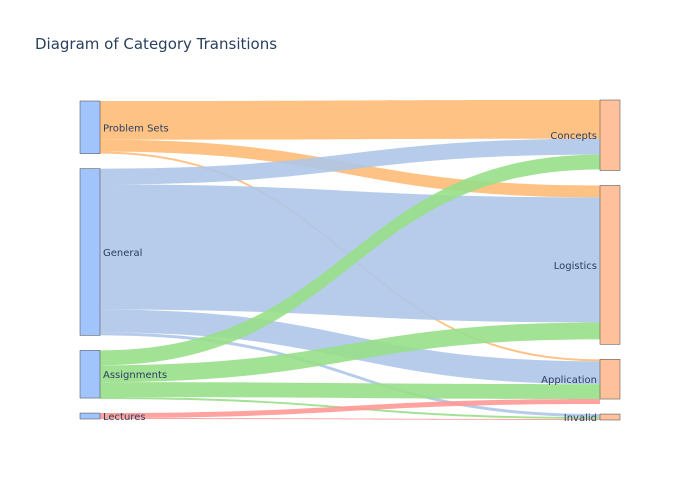 Image resolution: width=700 pixels, height=500 pixels. What do you see at coordinates (136, 128) in the screenshot?
I see `sankey-node-label-problem_sets: Problem Sets` at bounding box center [136, 128].